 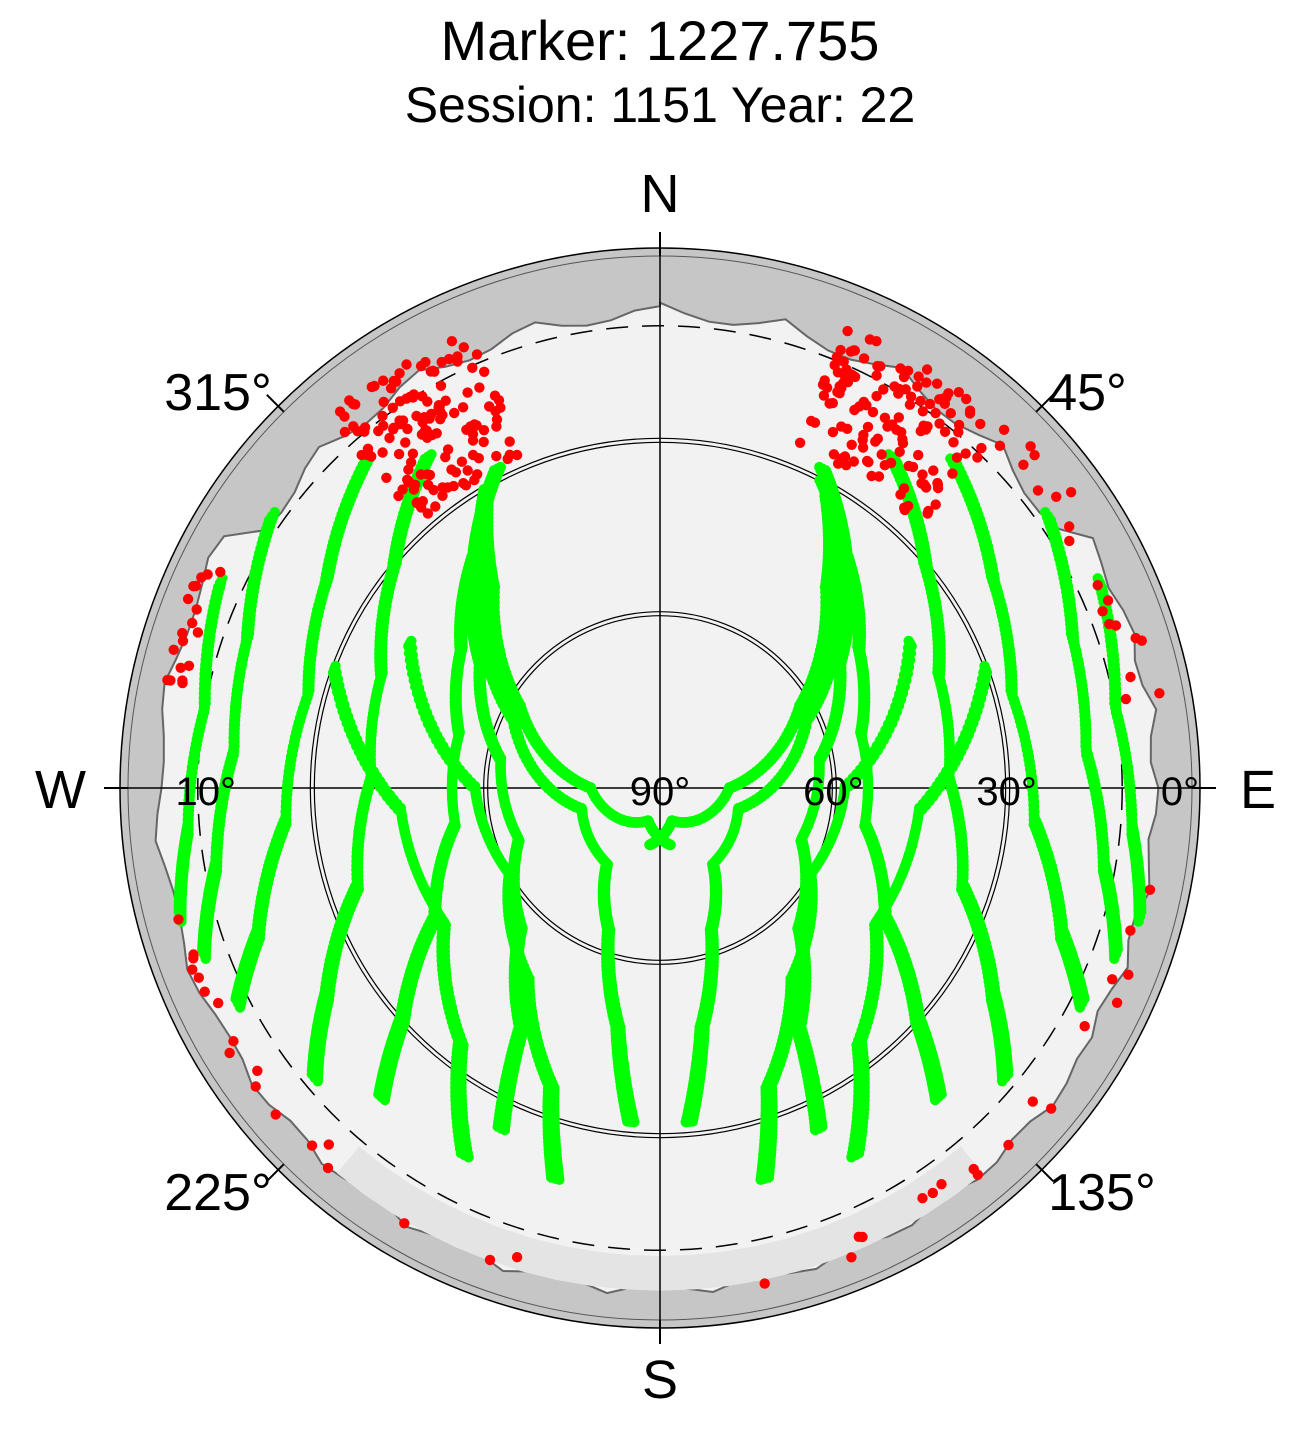 What do you see at coordinates (660, 1218) in the screenshot?
I see `lower-sky-shading` at bounding box center [660, 1218].